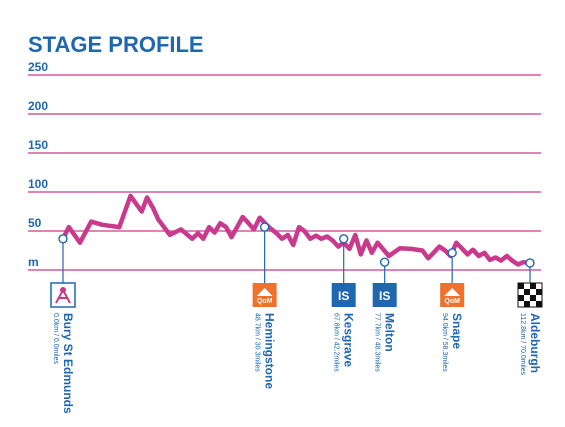 The height and width of the screenshot is (427, 565). I want to click on y-tick-label-200: 200, so click(38, 106).